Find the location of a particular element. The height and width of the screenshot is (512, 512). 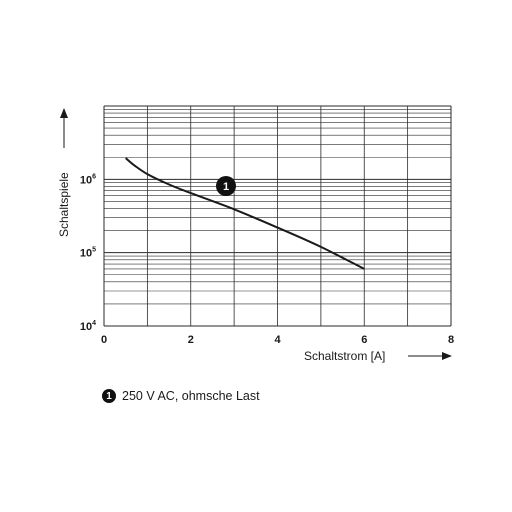

y-axis-arrow is located at coordinates (64, 128).